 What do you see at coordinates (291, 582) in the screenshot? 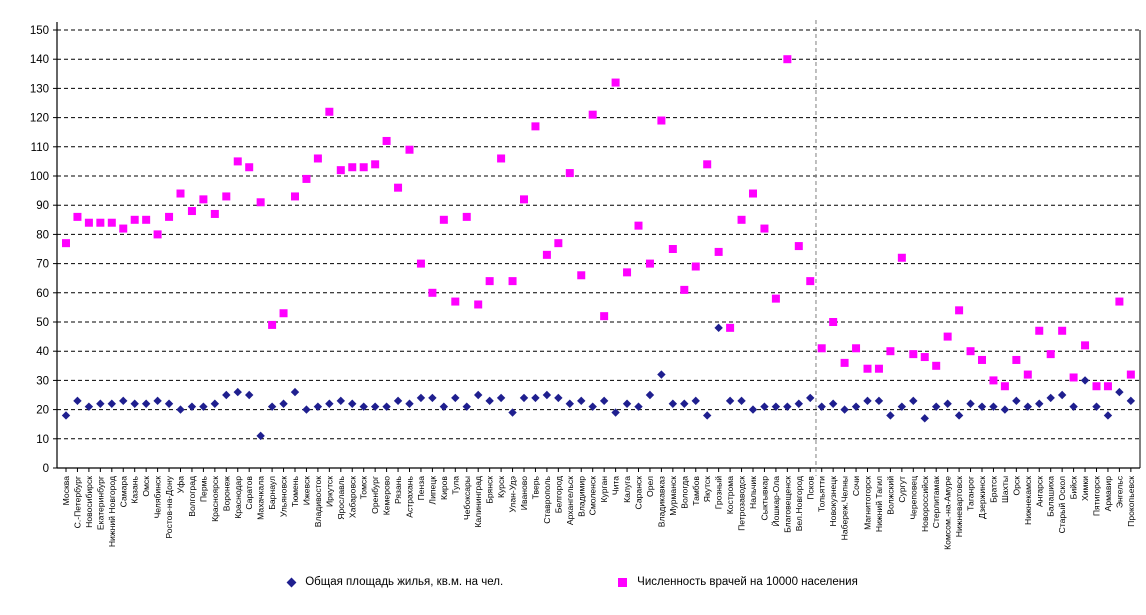
I see `diamond-marker-icon` at bounding box center [291, 582].